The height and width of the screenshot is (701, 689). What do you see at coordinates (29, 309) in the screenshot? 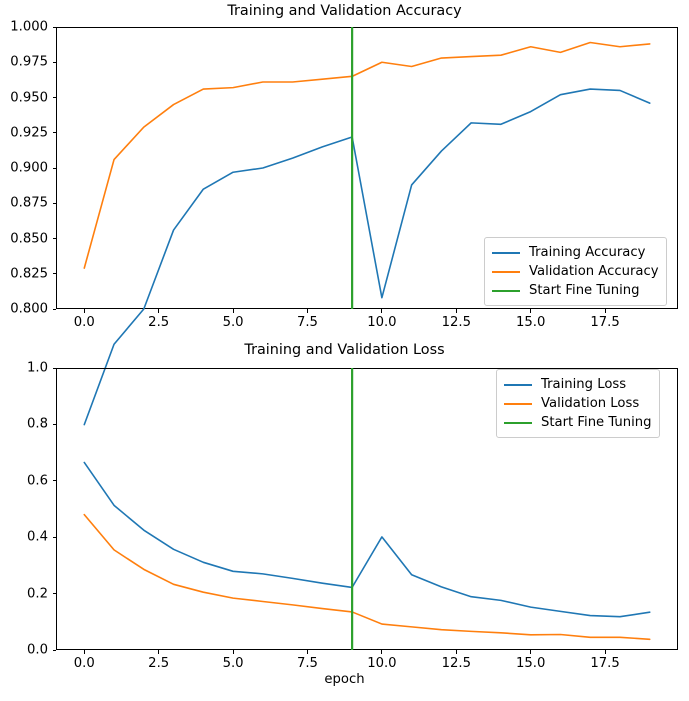
I see `y-tick-label: 0.800` at bounding box center [29, 309].